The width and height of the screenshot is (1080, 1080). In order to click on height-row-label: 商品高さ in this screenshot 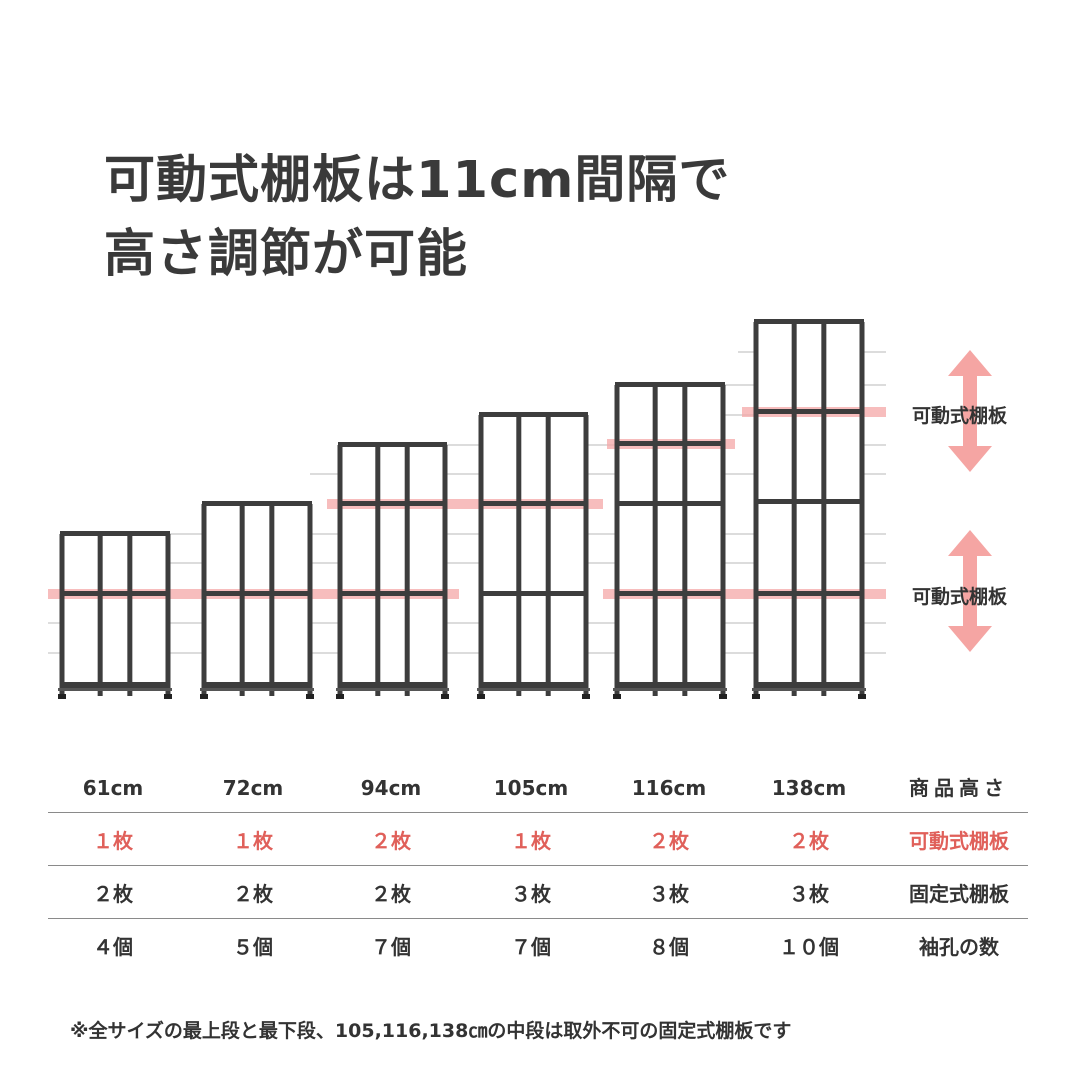, I will do `click(959, 788)`.